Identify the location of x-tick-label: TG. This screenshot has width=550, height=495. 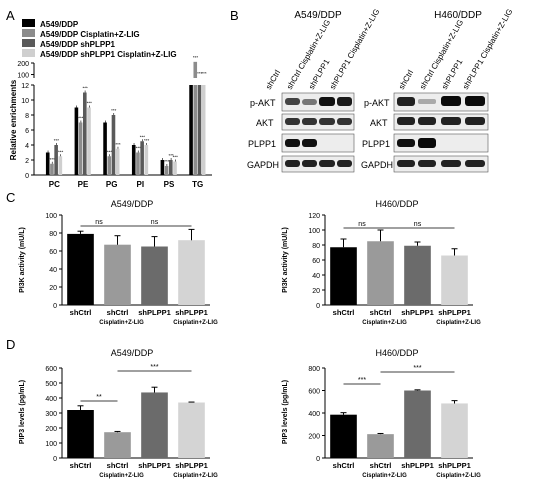
(197, 184).